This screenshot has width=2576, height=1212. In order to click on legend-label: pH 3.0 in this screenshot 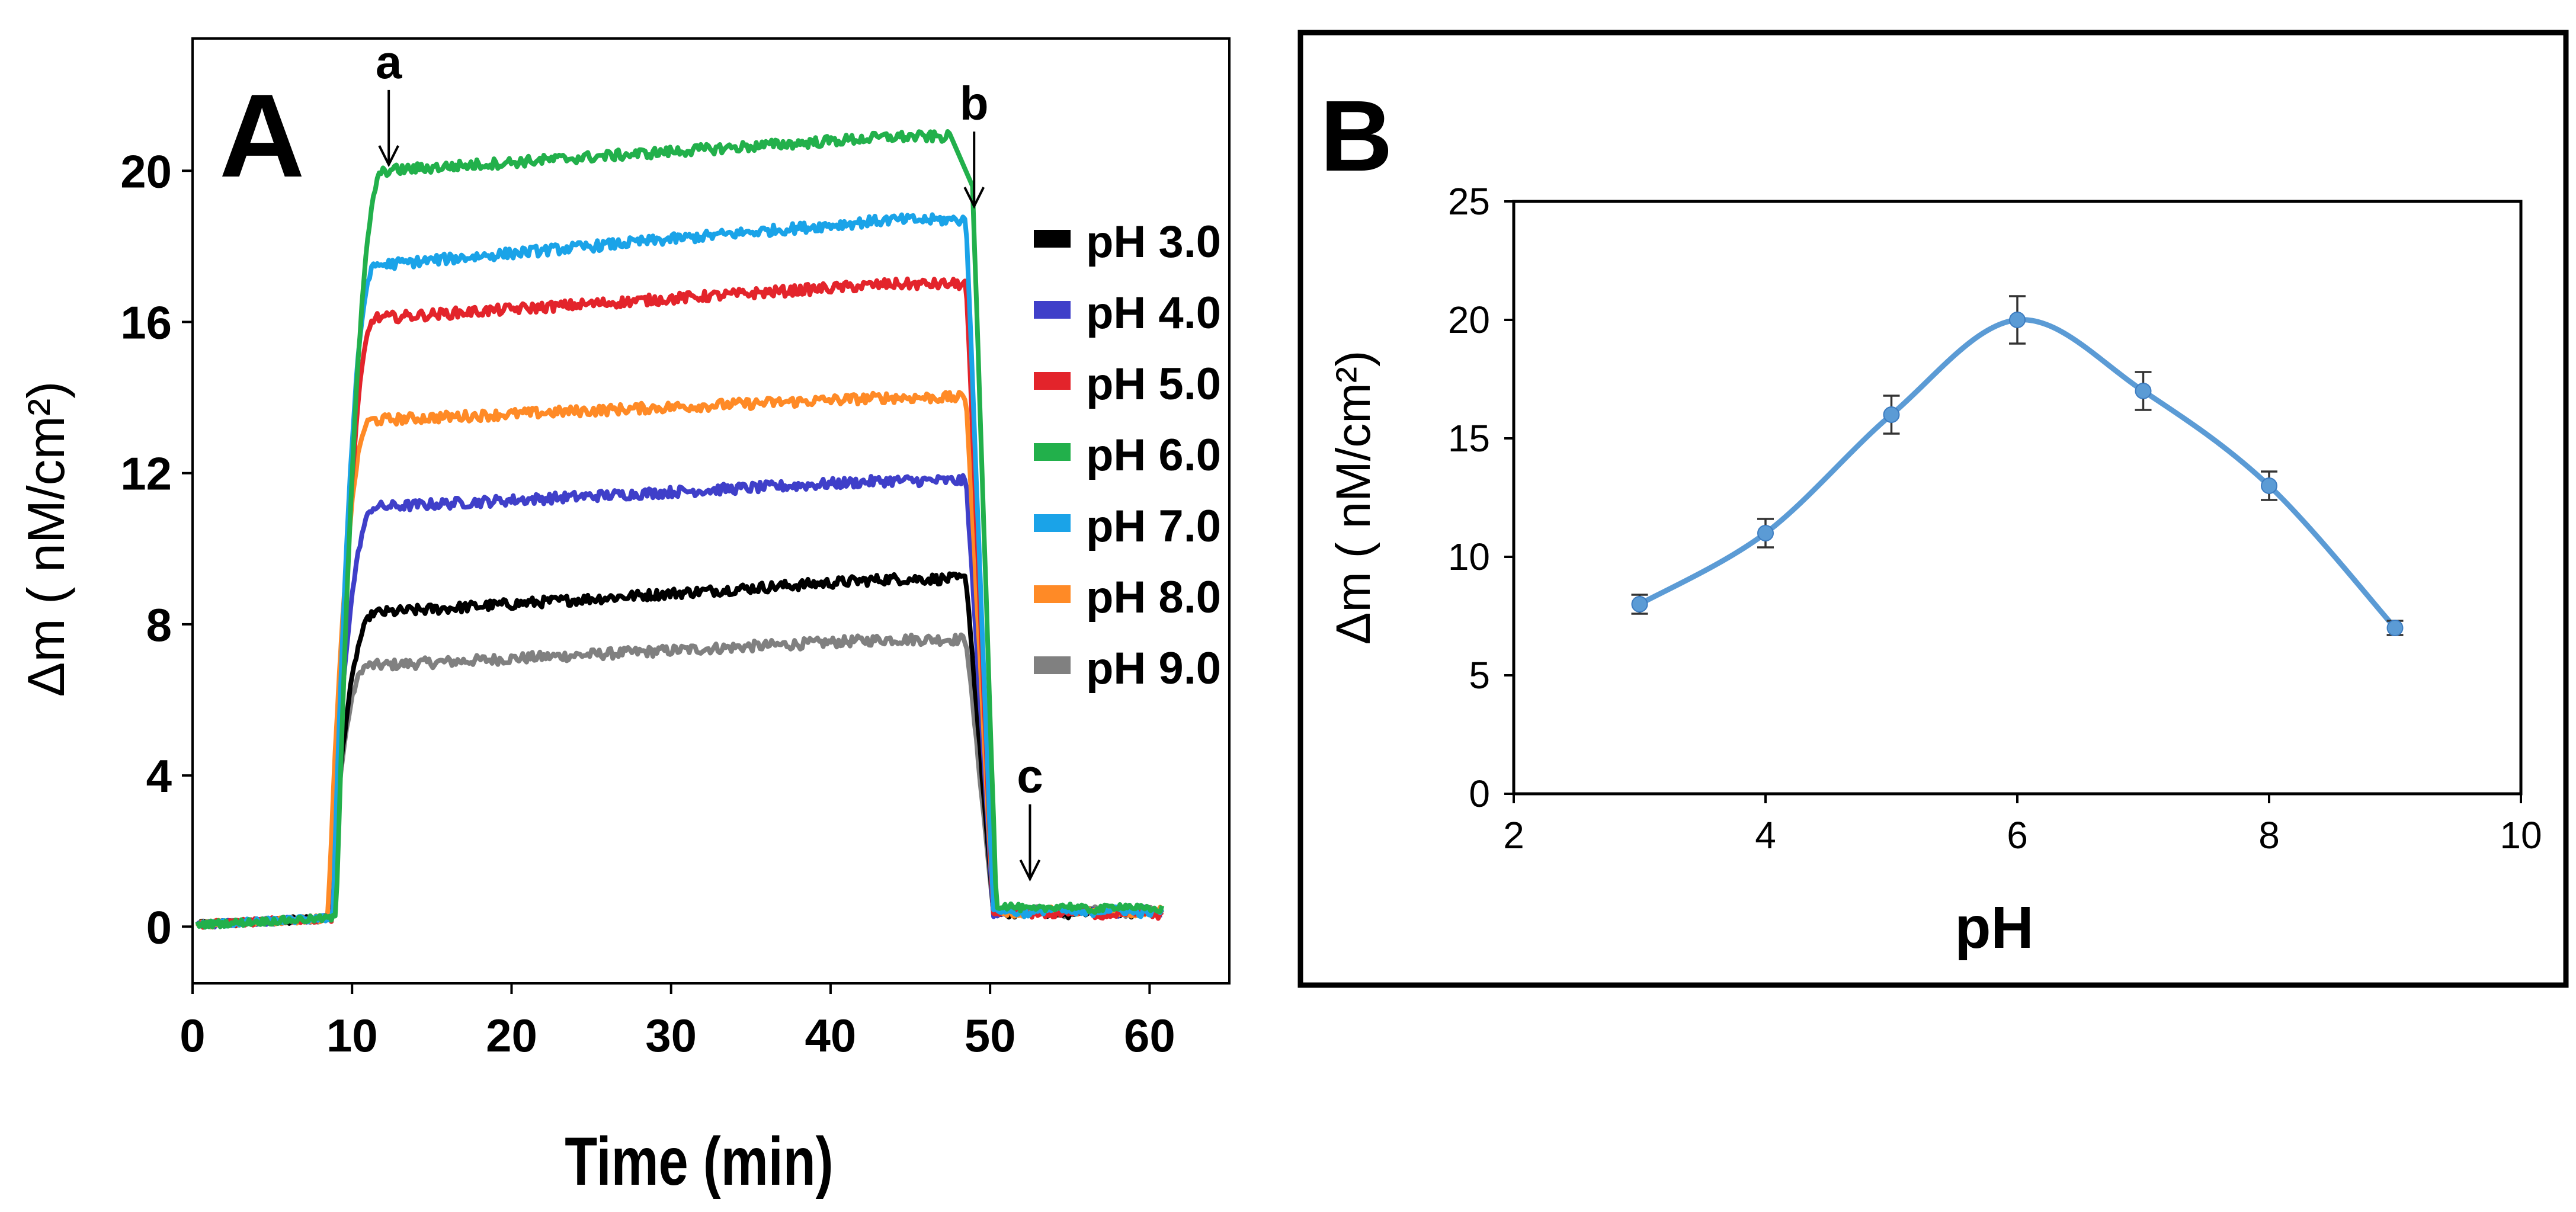, I will do `click(1153, 242)`.